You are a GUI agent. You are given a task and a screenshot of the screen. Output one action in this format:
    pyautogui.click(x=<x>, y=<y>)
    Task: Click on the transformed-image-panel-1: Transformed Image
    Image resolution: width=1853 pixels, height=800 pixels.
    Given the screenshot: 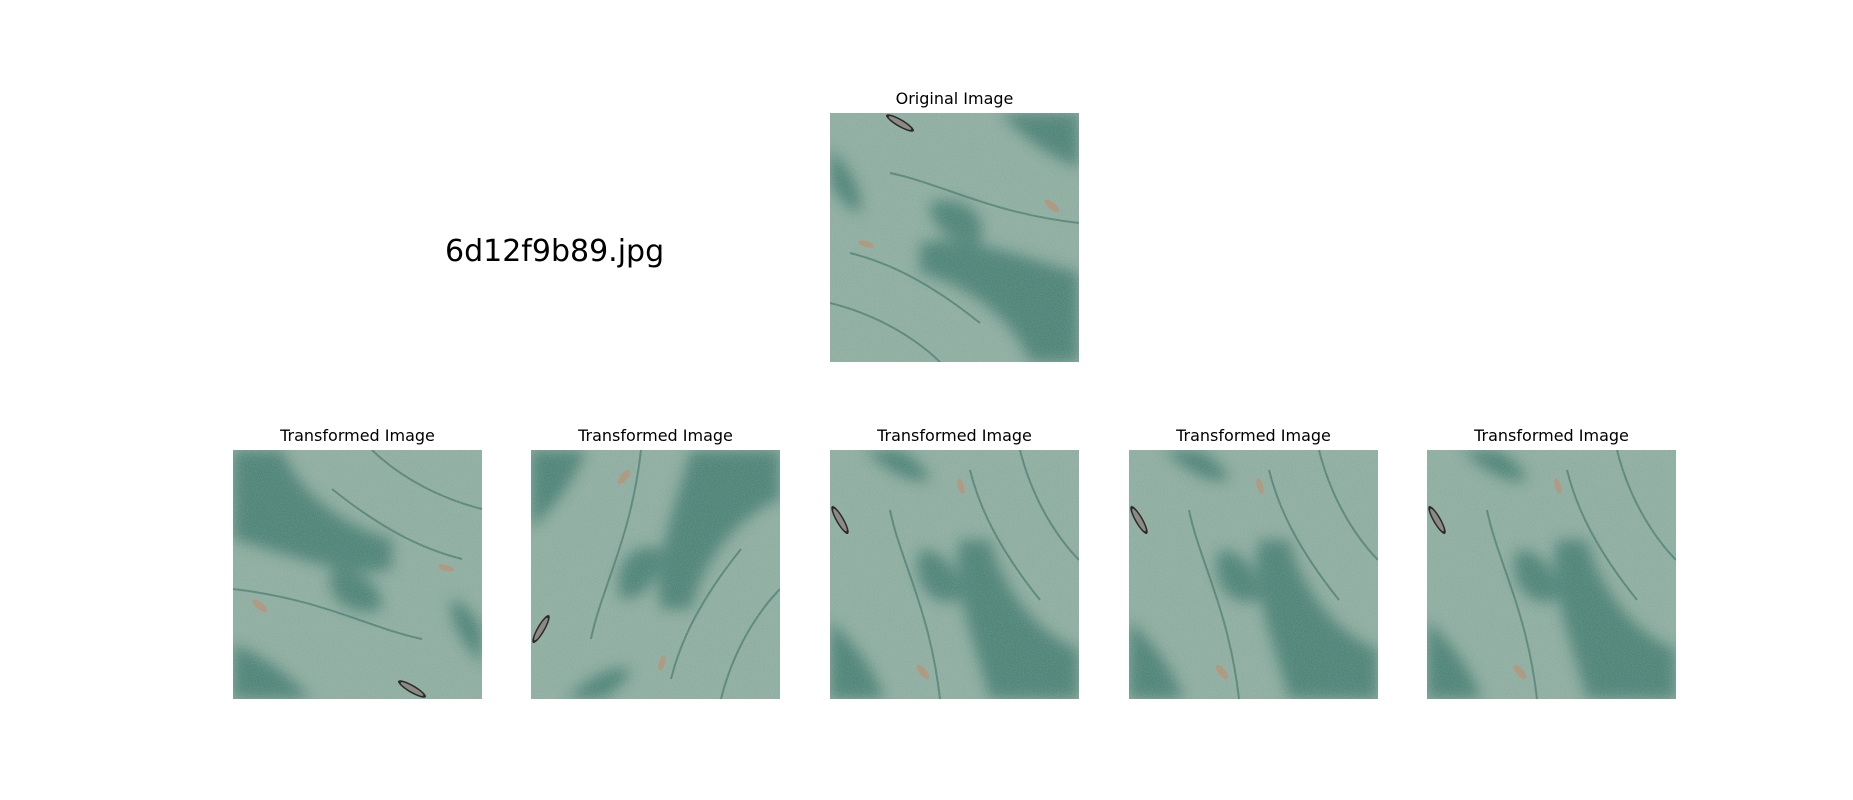 What is the action you would take?
    pyautogui.click(x=357, y=562)
    